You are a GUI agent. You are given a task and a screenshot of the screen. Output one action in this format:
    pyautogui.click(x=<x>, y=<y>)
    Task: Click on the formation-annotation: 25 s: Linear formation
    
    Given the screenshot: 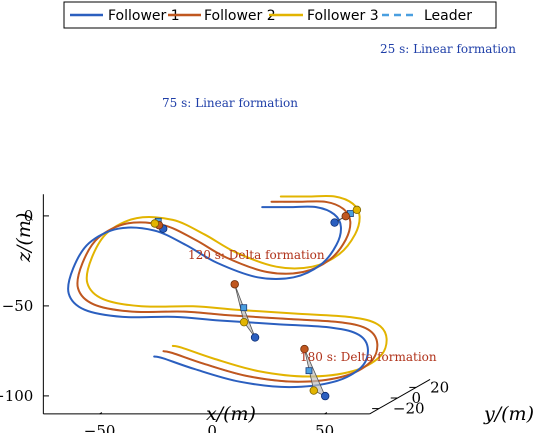 What is the action you would take?
    pyautogui.click(x=448, y=49)
    